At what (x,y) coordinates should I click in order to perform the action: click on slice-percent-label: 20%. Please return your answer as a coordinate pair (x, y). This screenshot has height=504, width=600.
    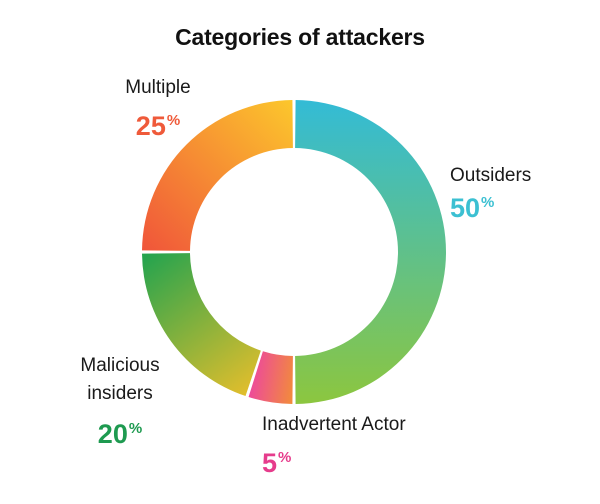
    Looking at the image, I should click on (120, 431).